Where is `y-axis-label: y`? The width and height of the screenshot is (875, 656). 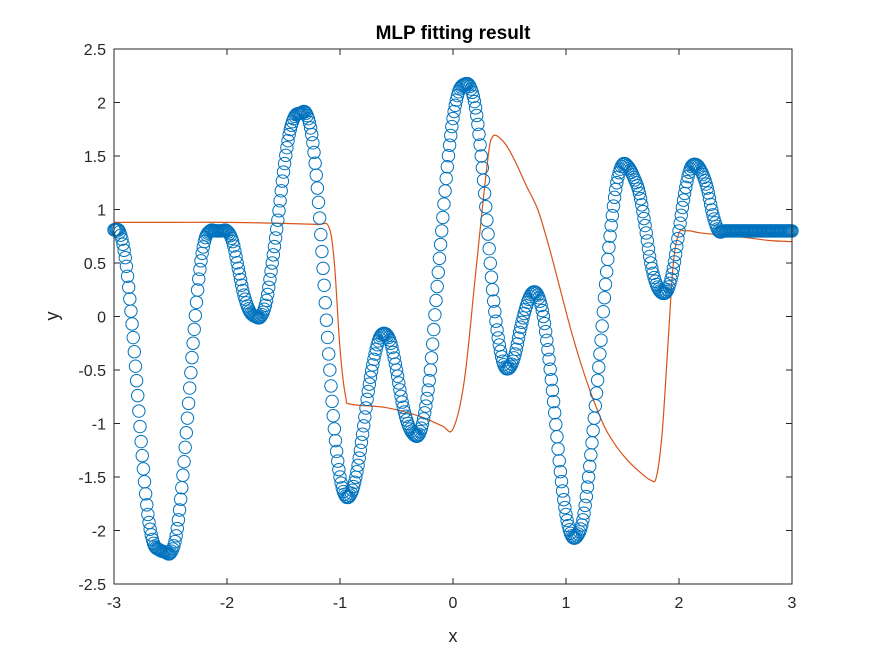
y-axis-label: y is located at coordinates (52, 316).